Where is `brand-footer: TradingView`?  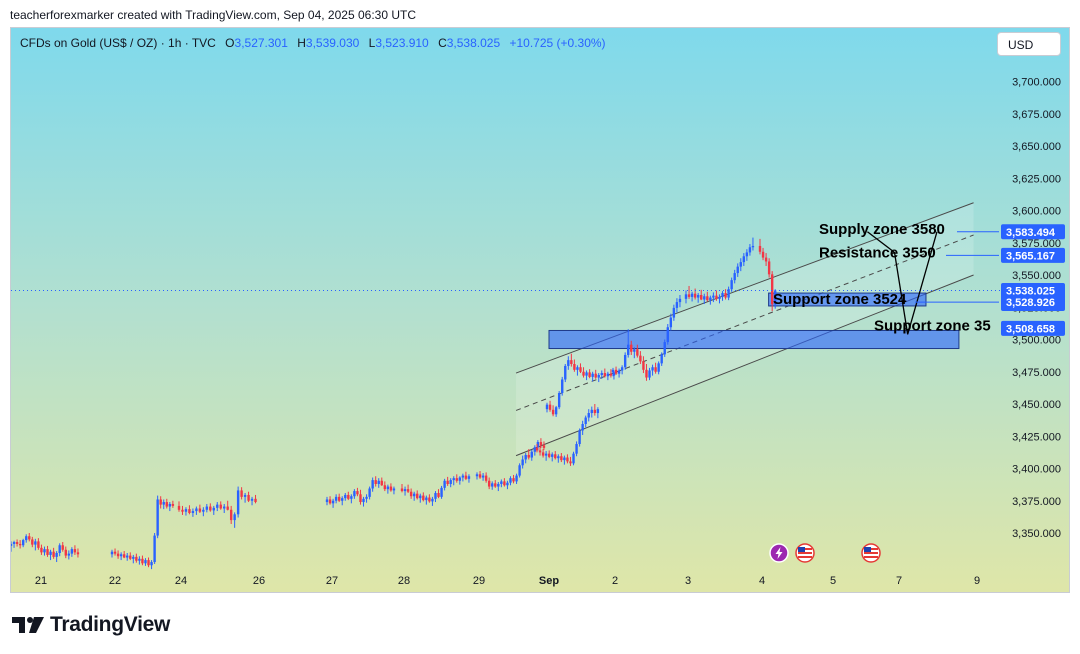 brand-footer: TradingView is located at coordinates (91, 625).